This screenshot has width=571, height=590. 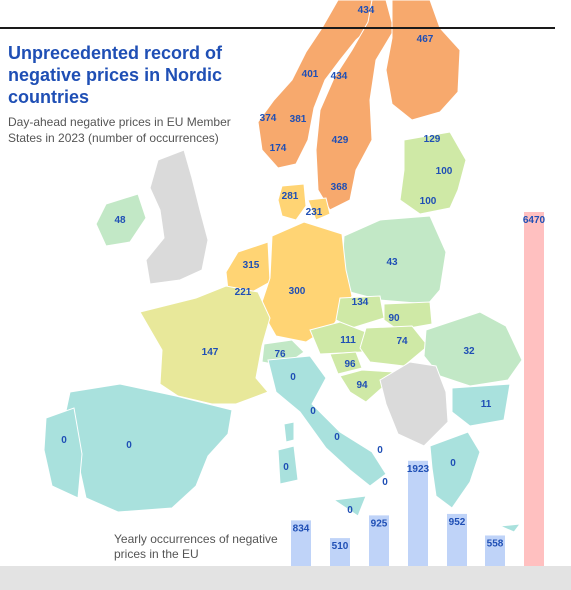 What do you see at coordinates (457, 522) in the screenshot?
I see `bar-value-label: 952` at bounding box center [457, 522].